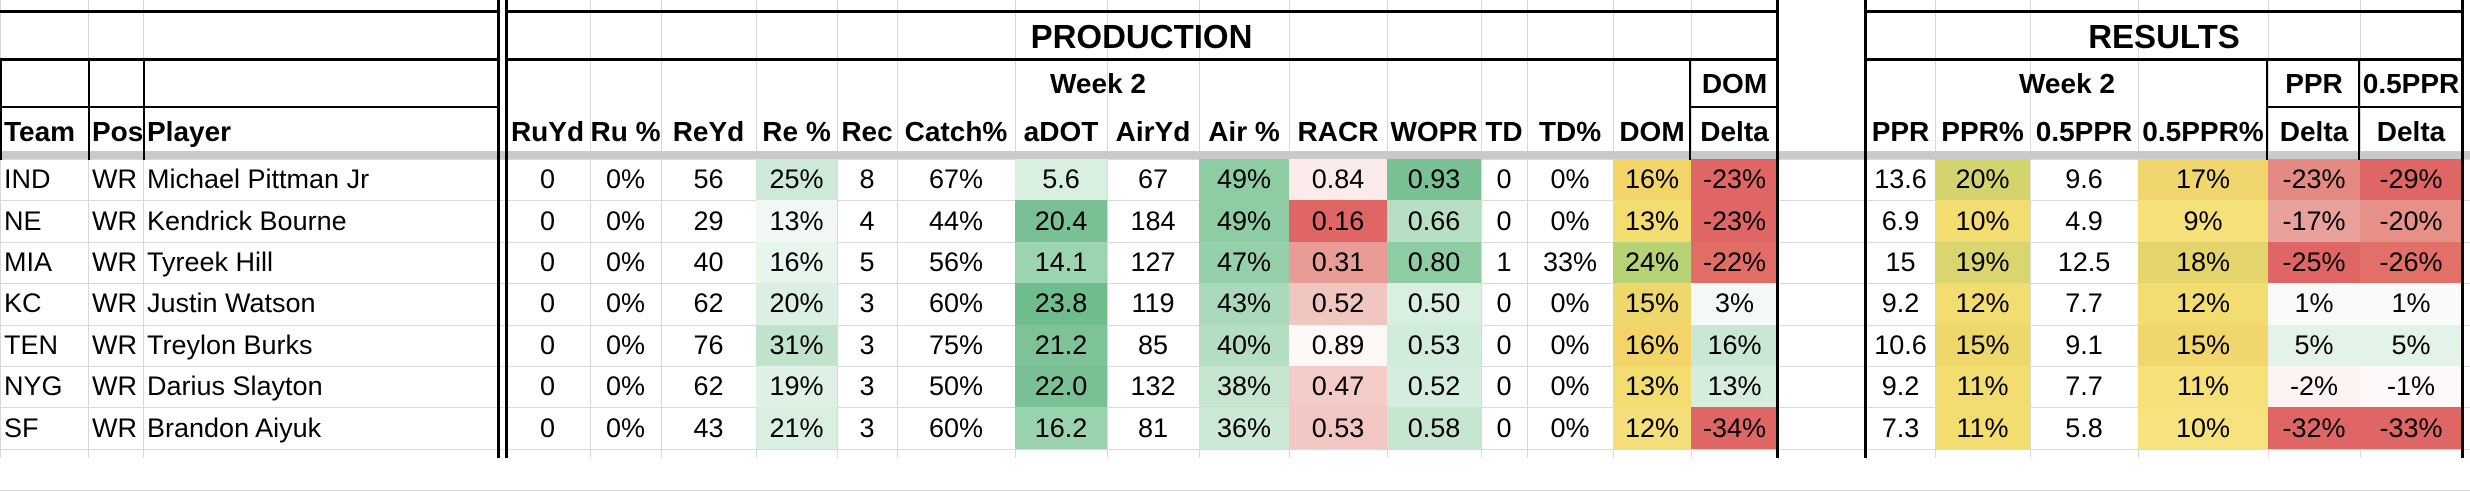  I want to click on cell-pprpct: 20%, so click(1982, 180).